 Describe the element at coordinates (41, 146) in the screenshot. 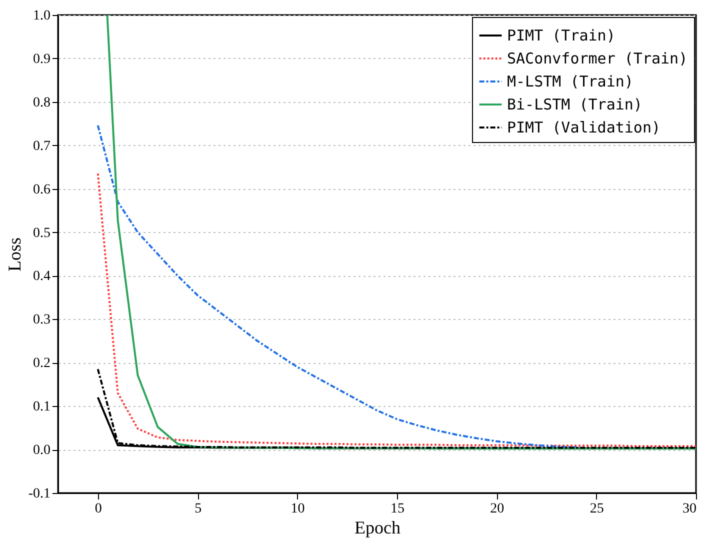

I see `y-tick-label: 0.7` at that location.